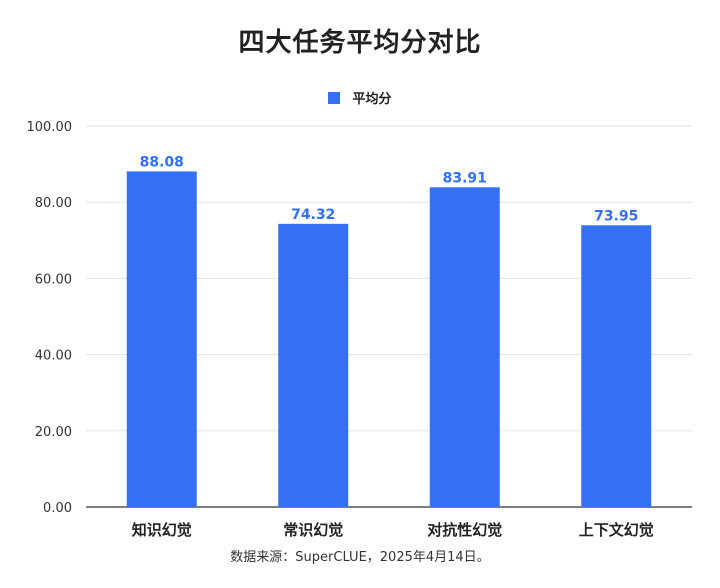 The image size is (720, 588). Describe the element at coordinates (162, 530) in the screenshot. I see `x-tick-label: 知识幻觉` at that location.